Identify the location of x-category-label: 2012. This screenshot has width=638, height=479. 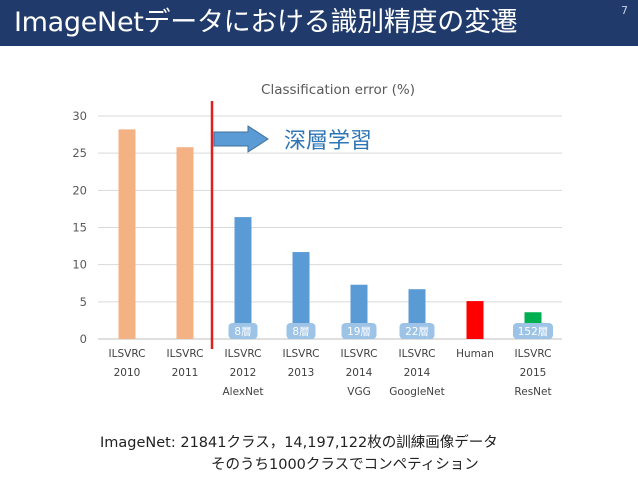
(243, 373).